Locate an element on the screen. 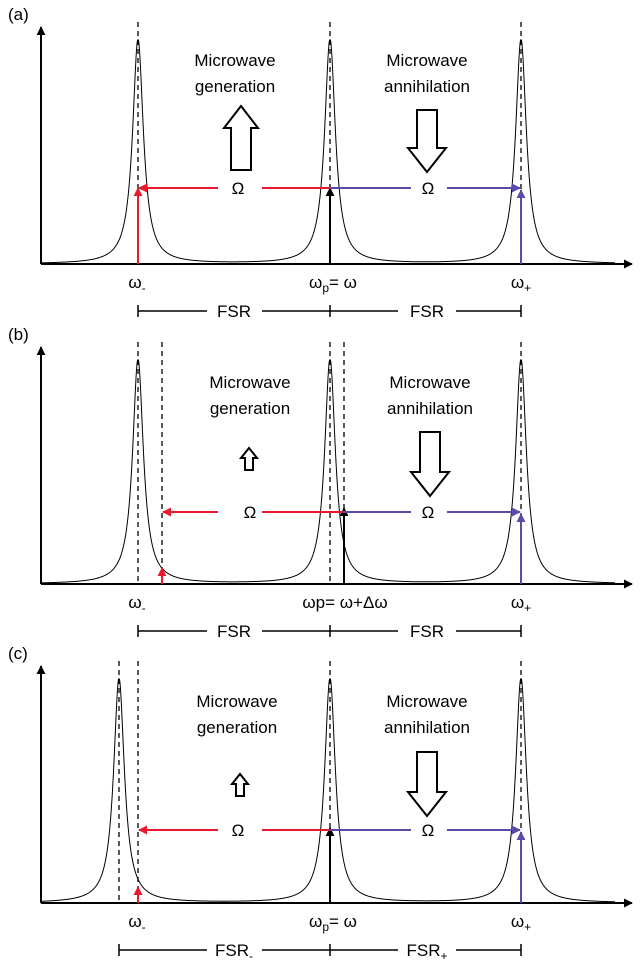 This screenshot has height=968, width=644. panel-label: (b) is located at coordinates (18, 334).